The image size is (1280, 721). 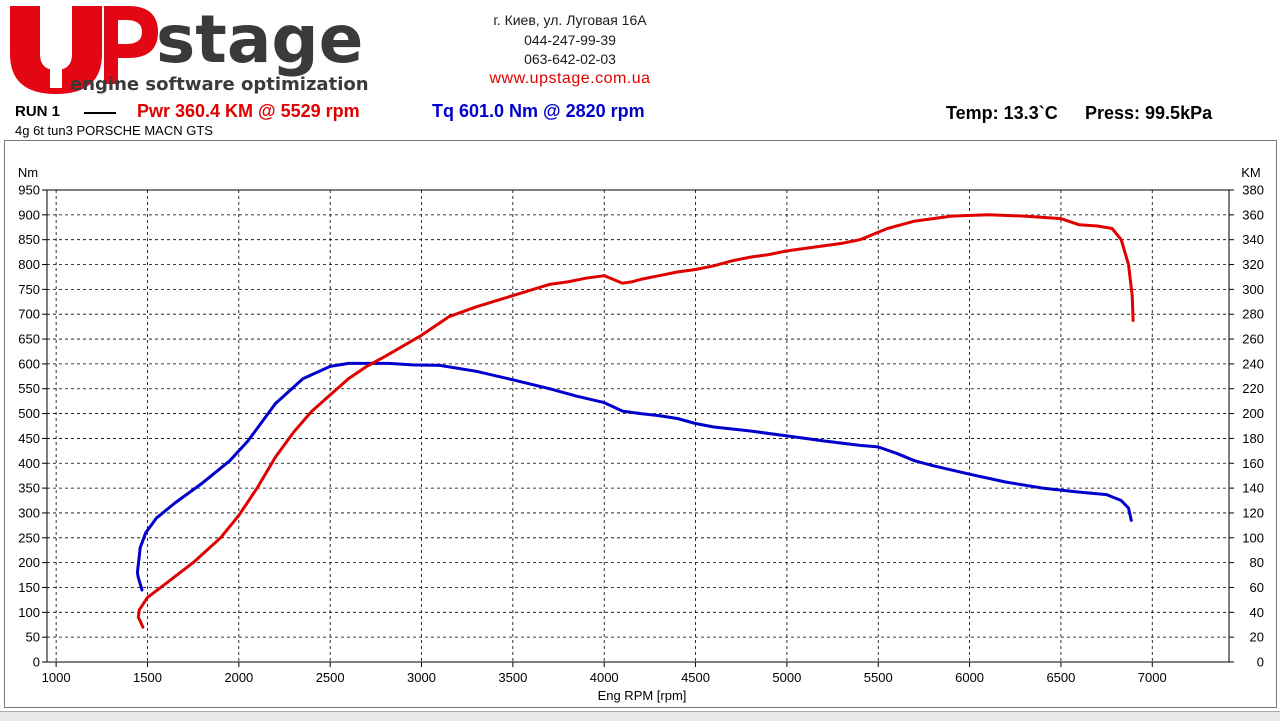 What do you see at coordinates (604, 677) in the screenshot?
I see `x-tick-label: 4000` at bounding box center [604, 677].